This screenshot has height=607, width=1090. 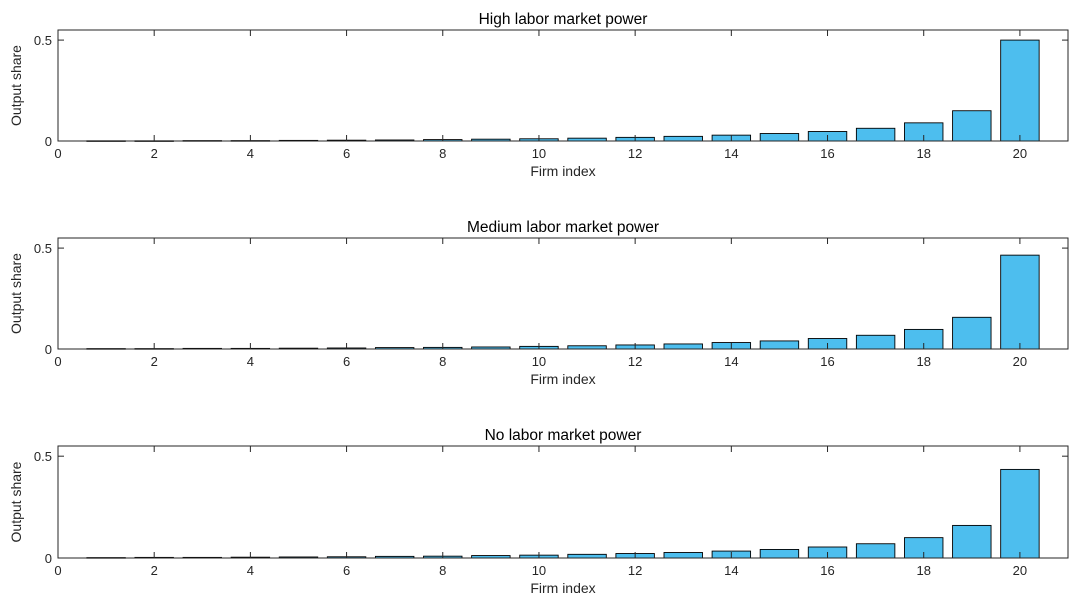 I want to click on chart-title: No labor market power, so click(x=563, y=435).